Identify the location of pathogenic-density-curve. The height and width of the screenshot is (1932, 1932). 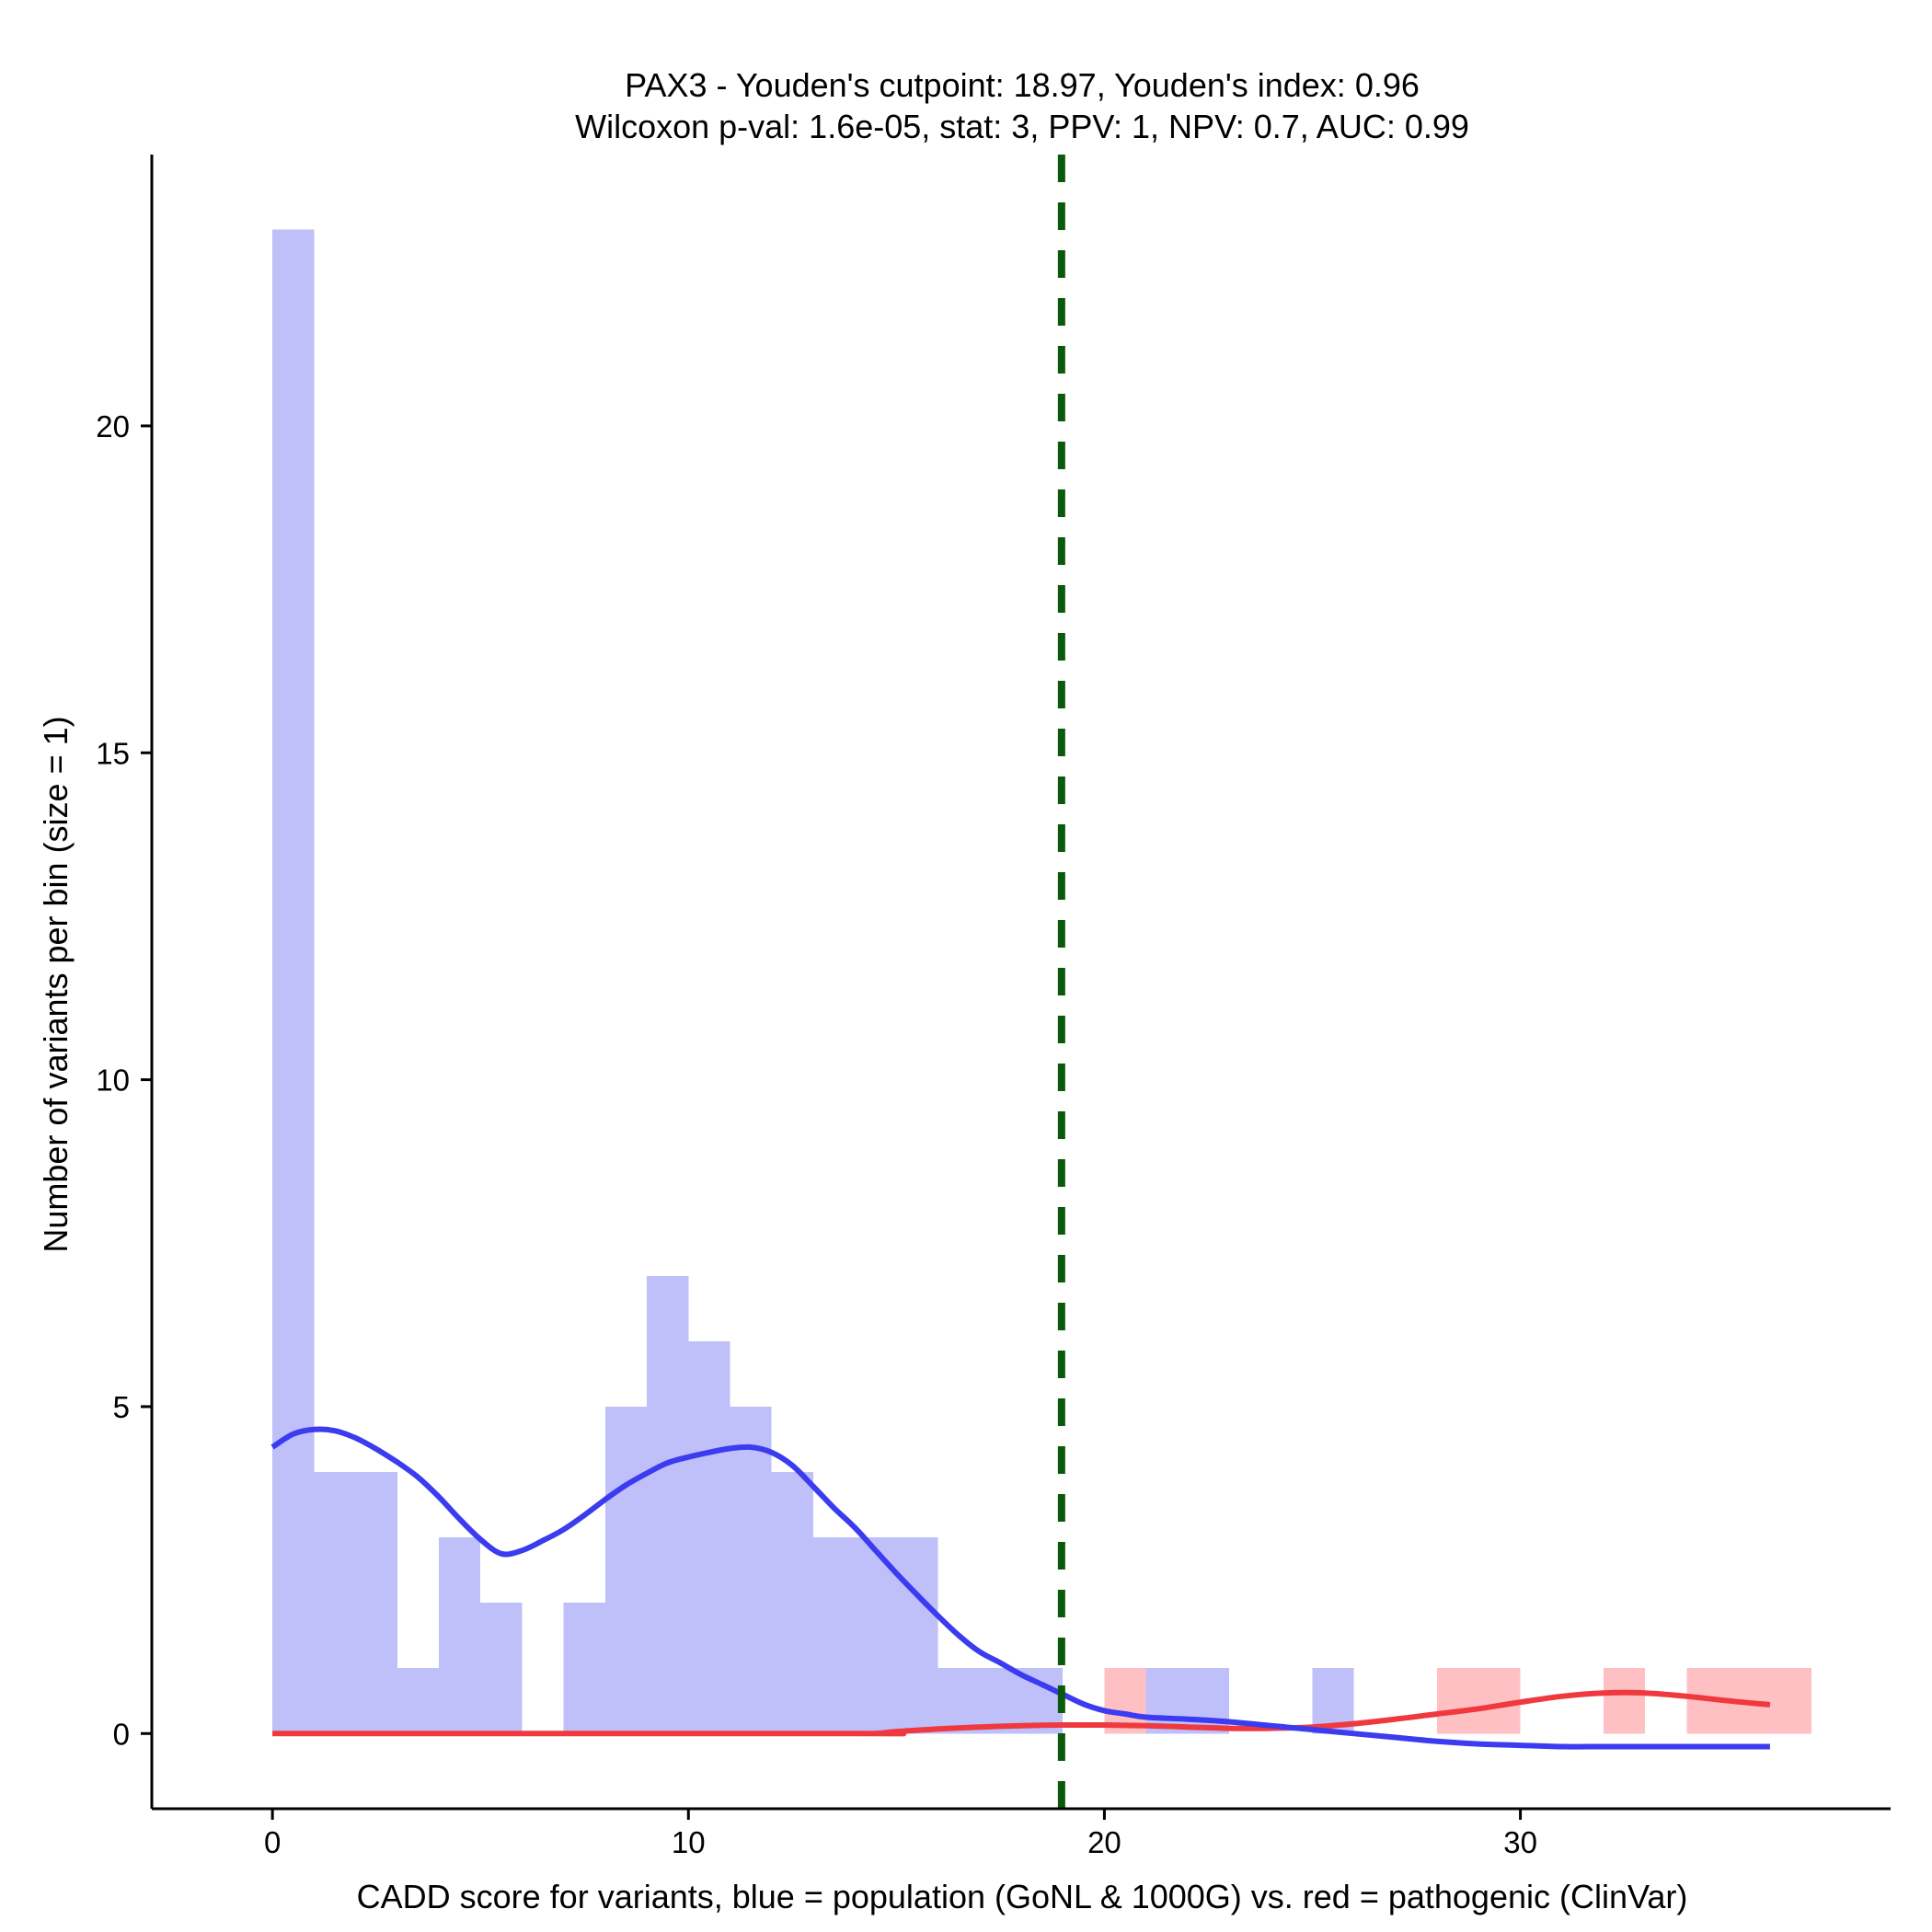
(1021, 1713).